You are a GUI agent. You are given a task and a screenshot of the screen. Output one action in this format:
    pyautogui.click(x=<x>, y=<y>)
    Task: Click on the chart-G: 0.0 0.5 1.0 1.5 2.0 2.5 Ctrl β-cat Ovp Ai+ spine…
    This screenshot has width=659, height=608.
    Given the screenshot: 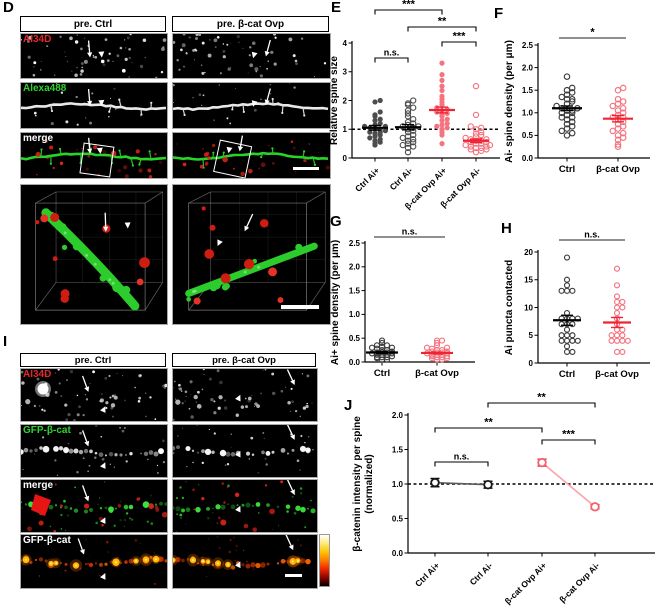 What is the action you would take?
    pyautogui.click(x=402, y=303)
    